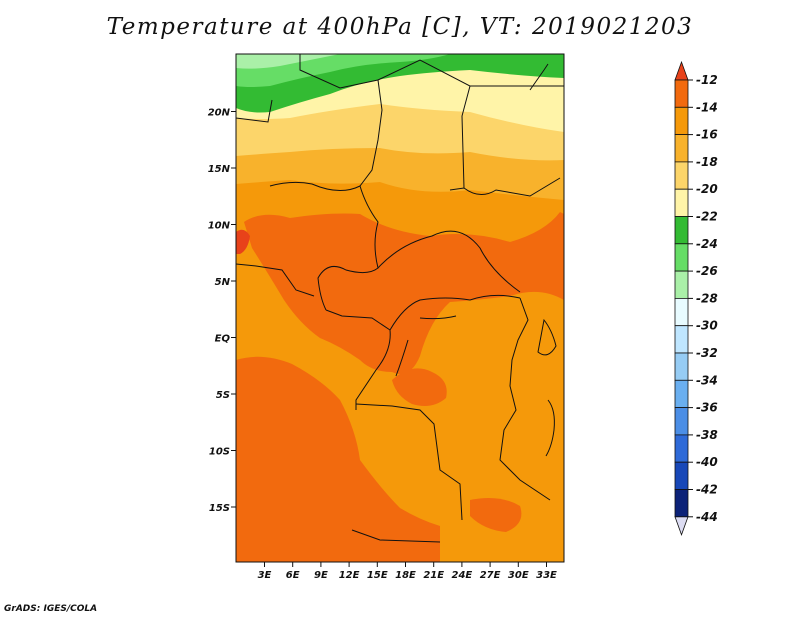 Image resolution: width=800 pixels, height=618 pixels. Describe the element at coordinates (546, 575) in the screenshot. I see `lon-tick-label: 33E` at that location.